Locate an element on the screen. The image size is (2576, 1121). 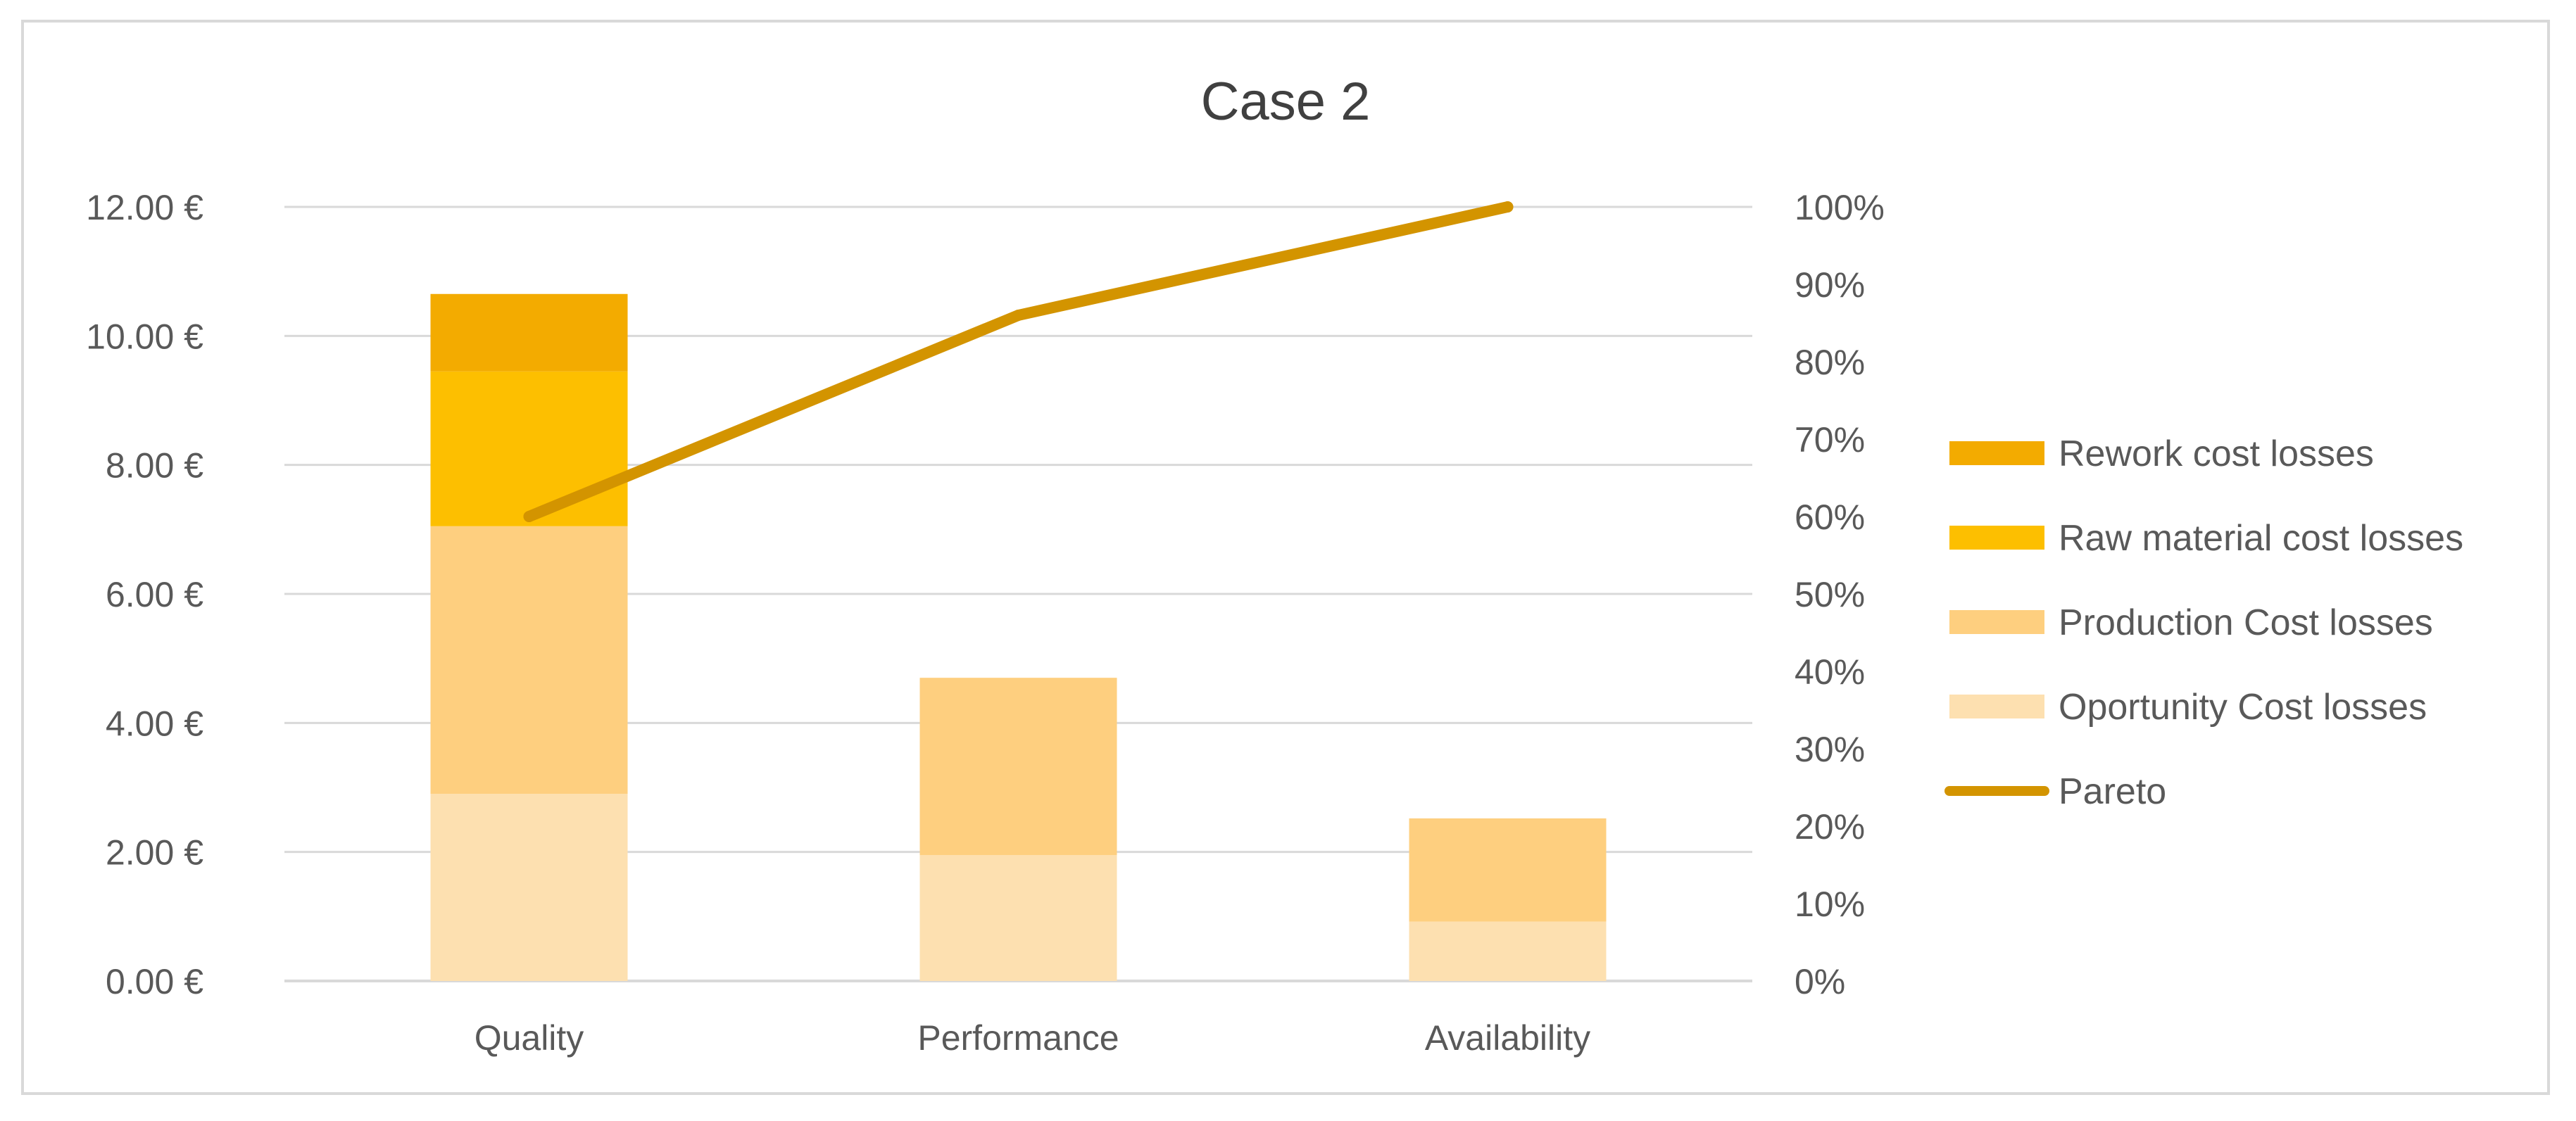
legend-label: Pareto is located at coordinates (2112, 791).